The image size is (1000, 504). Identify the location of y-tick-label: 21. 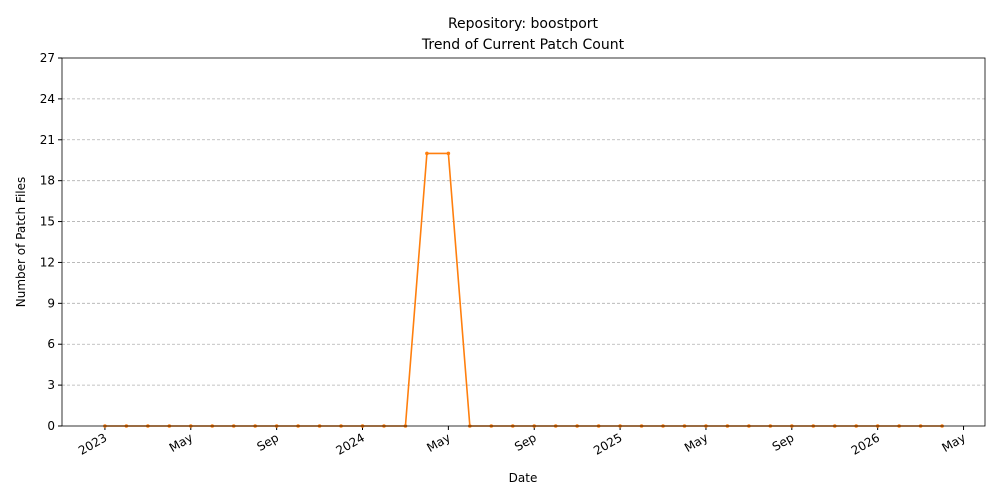
(47, 140).